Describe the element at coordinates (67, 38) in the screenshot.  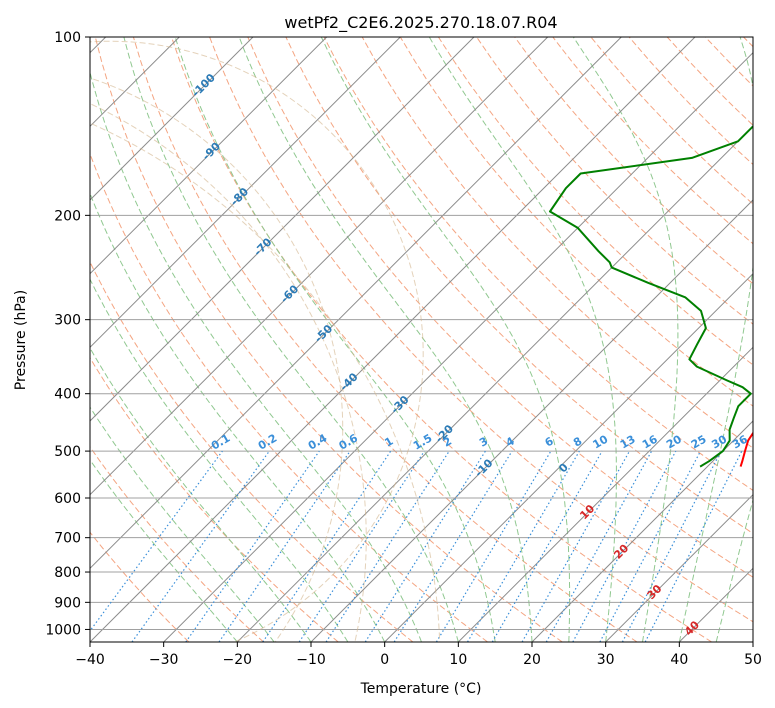
I see `y-tick-label: 100` at that location.